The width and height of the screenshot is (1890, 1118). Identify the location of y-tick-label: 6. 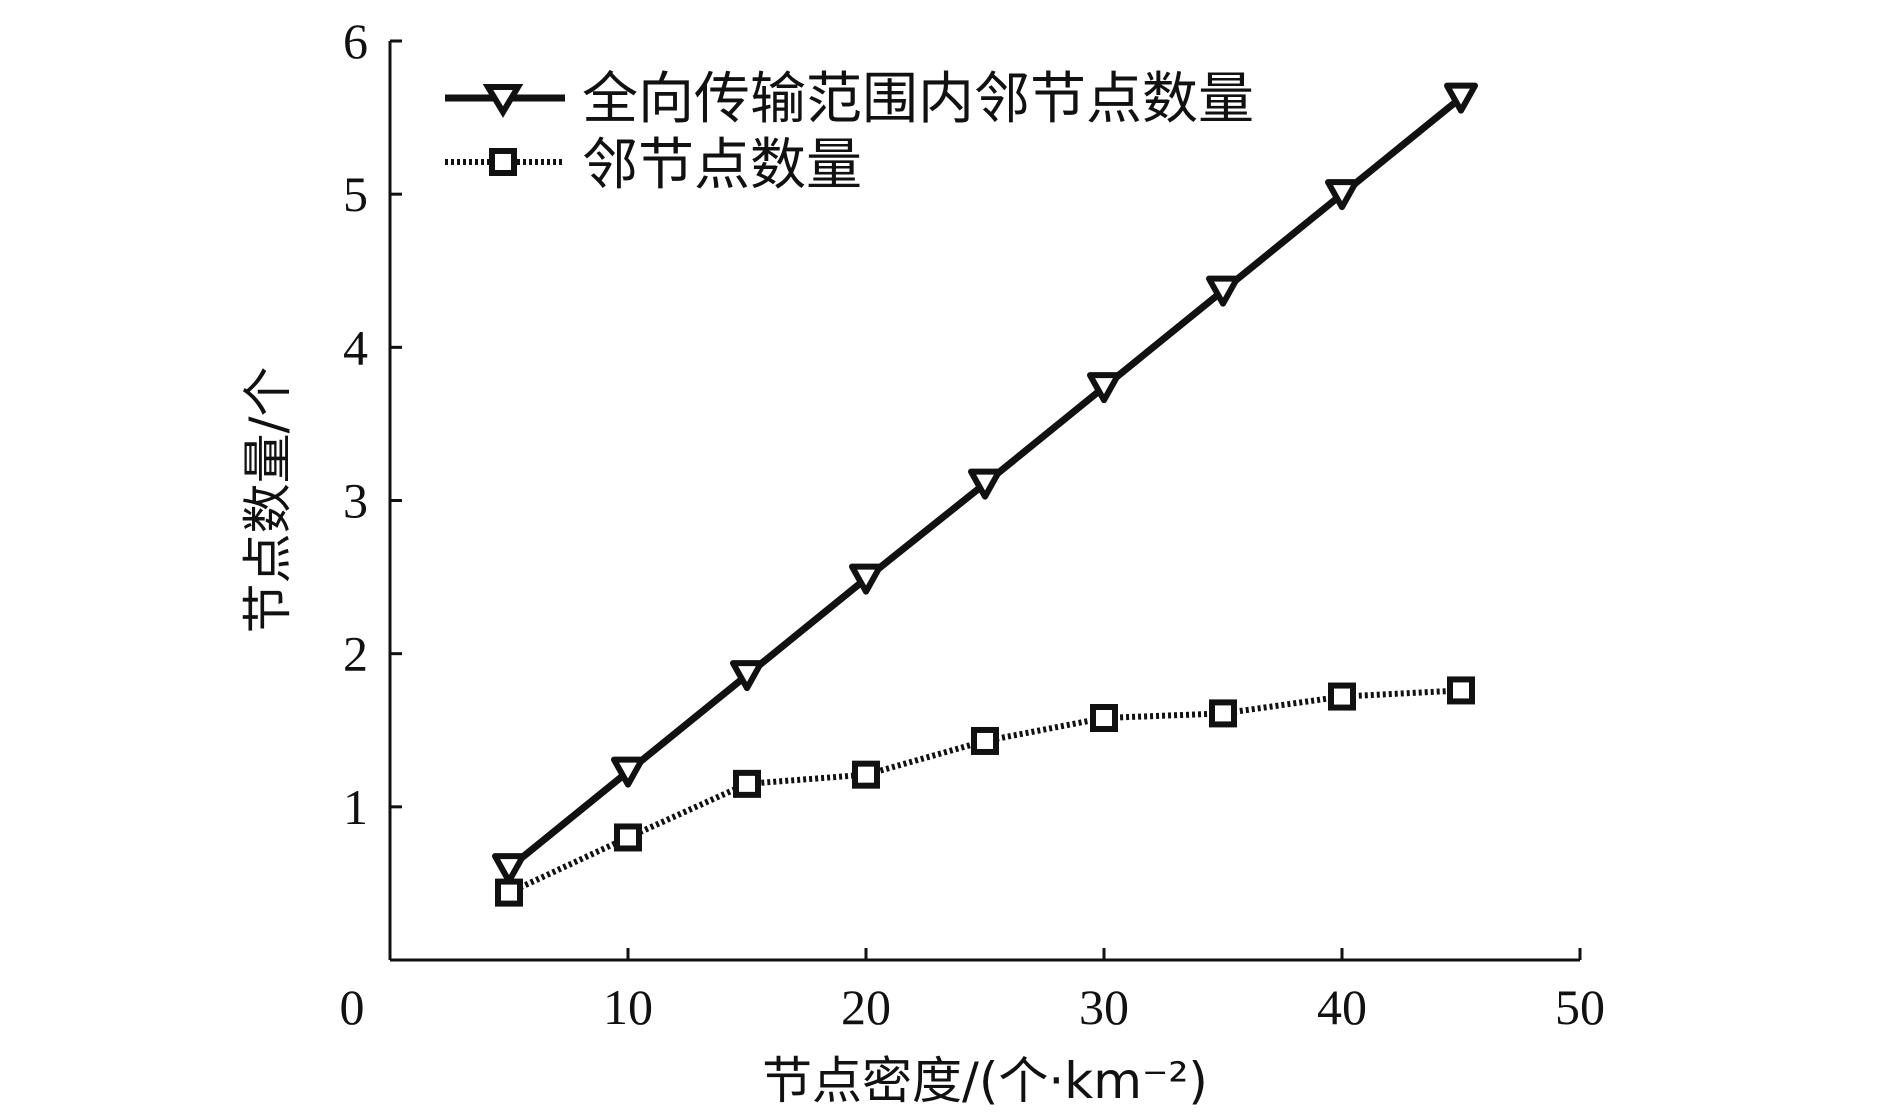
(355, 41).